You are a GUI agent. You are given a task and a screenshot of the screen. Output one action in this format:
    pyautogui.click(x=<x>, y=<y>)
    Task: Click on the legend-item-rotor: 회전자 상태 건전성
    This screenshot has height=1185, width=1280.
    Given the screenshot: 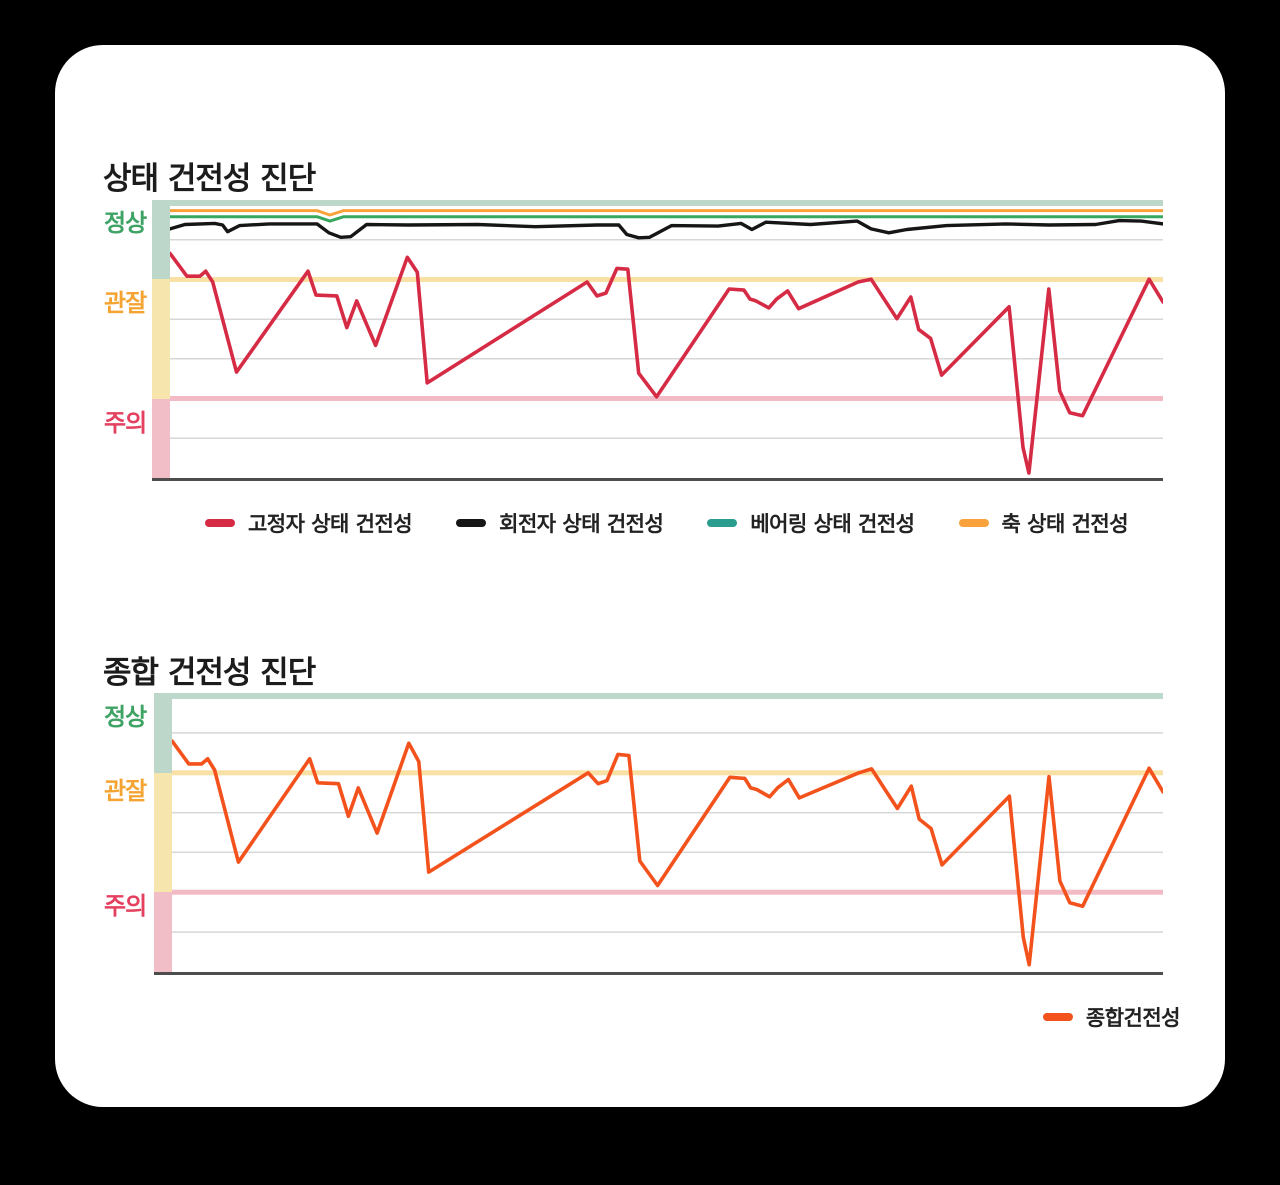 What is the action you would take?
    pyautogui.click(x=560, y=523)
    